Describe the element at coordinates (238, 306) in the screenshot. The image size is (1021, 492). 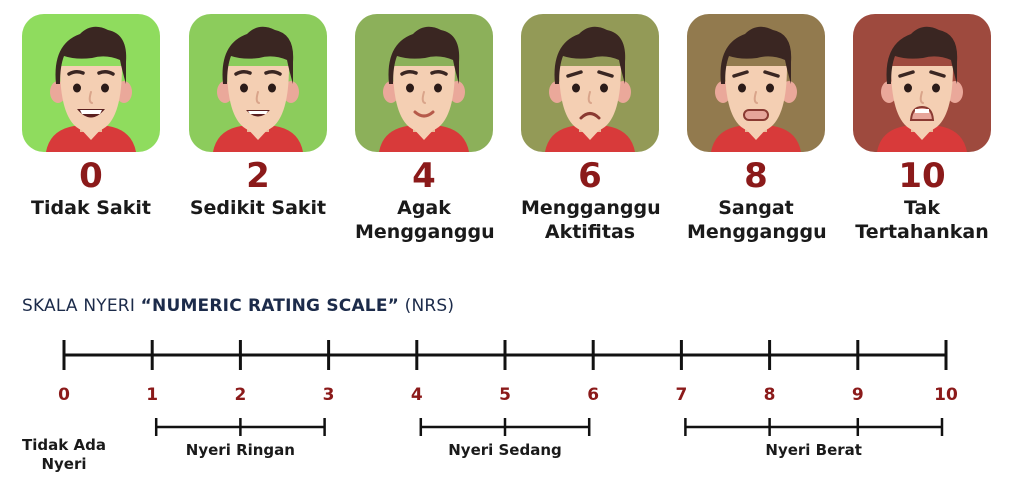
I see `scale-title: SKALA NYERI “NUMERIC RATING SCALE” (NRS)` at that location.